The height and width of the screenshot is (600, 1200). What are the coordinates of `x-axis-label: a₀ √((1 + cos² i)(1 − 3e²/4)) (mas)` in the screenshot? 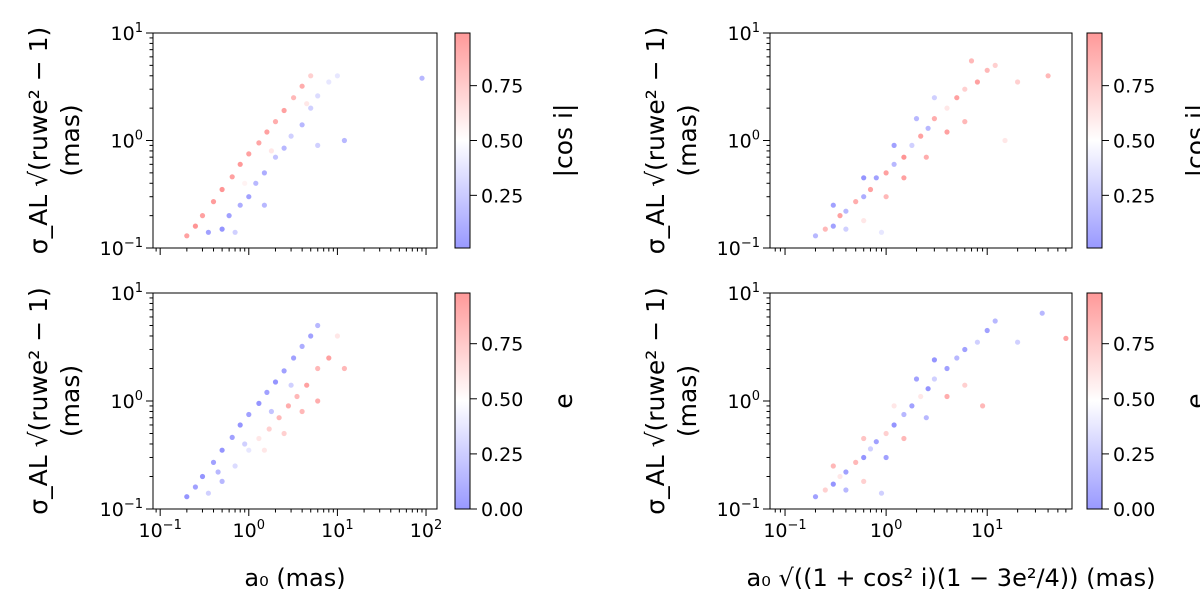 It's located at (951, 578).